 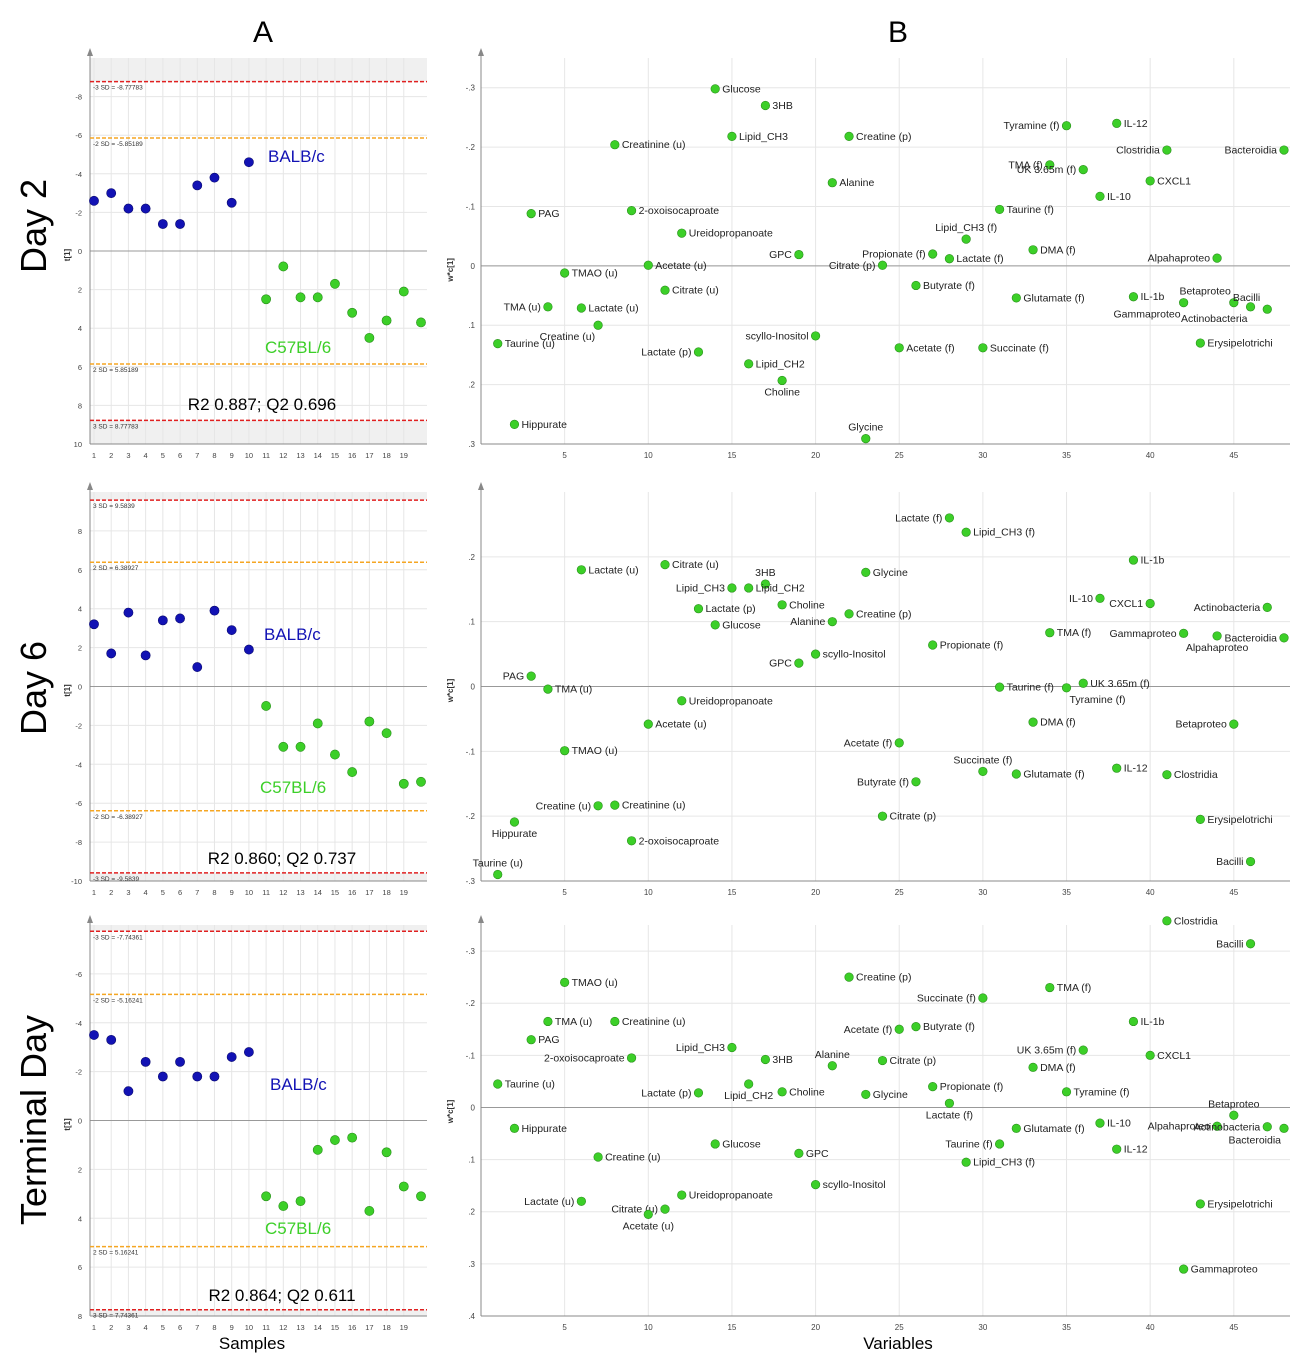 What do you see at coordinates (118, 817) in the screenshot?
I see `sd-label: -2 SD = -6.38927` at bounding box center [118, 817].